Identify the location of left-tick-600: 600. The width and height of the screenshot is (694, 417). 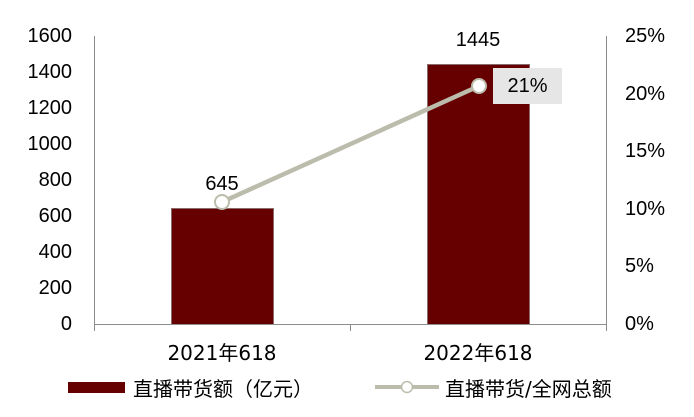
(55, 216).